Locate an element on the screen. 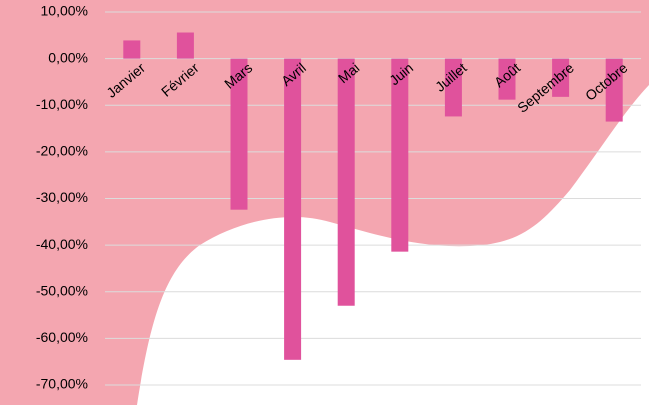  y-tick-label: 0,00% is located at coordinates (68, 57).